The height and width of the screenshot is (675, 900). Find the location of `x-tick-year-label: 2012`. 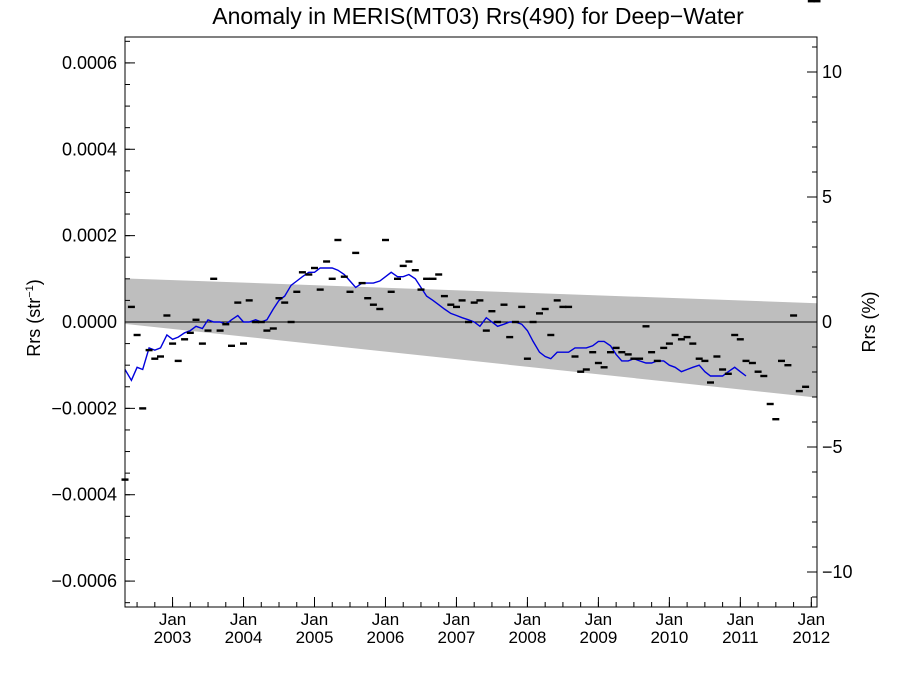

x-tick-year-label: 2012 is located at coordinates (811, 637).